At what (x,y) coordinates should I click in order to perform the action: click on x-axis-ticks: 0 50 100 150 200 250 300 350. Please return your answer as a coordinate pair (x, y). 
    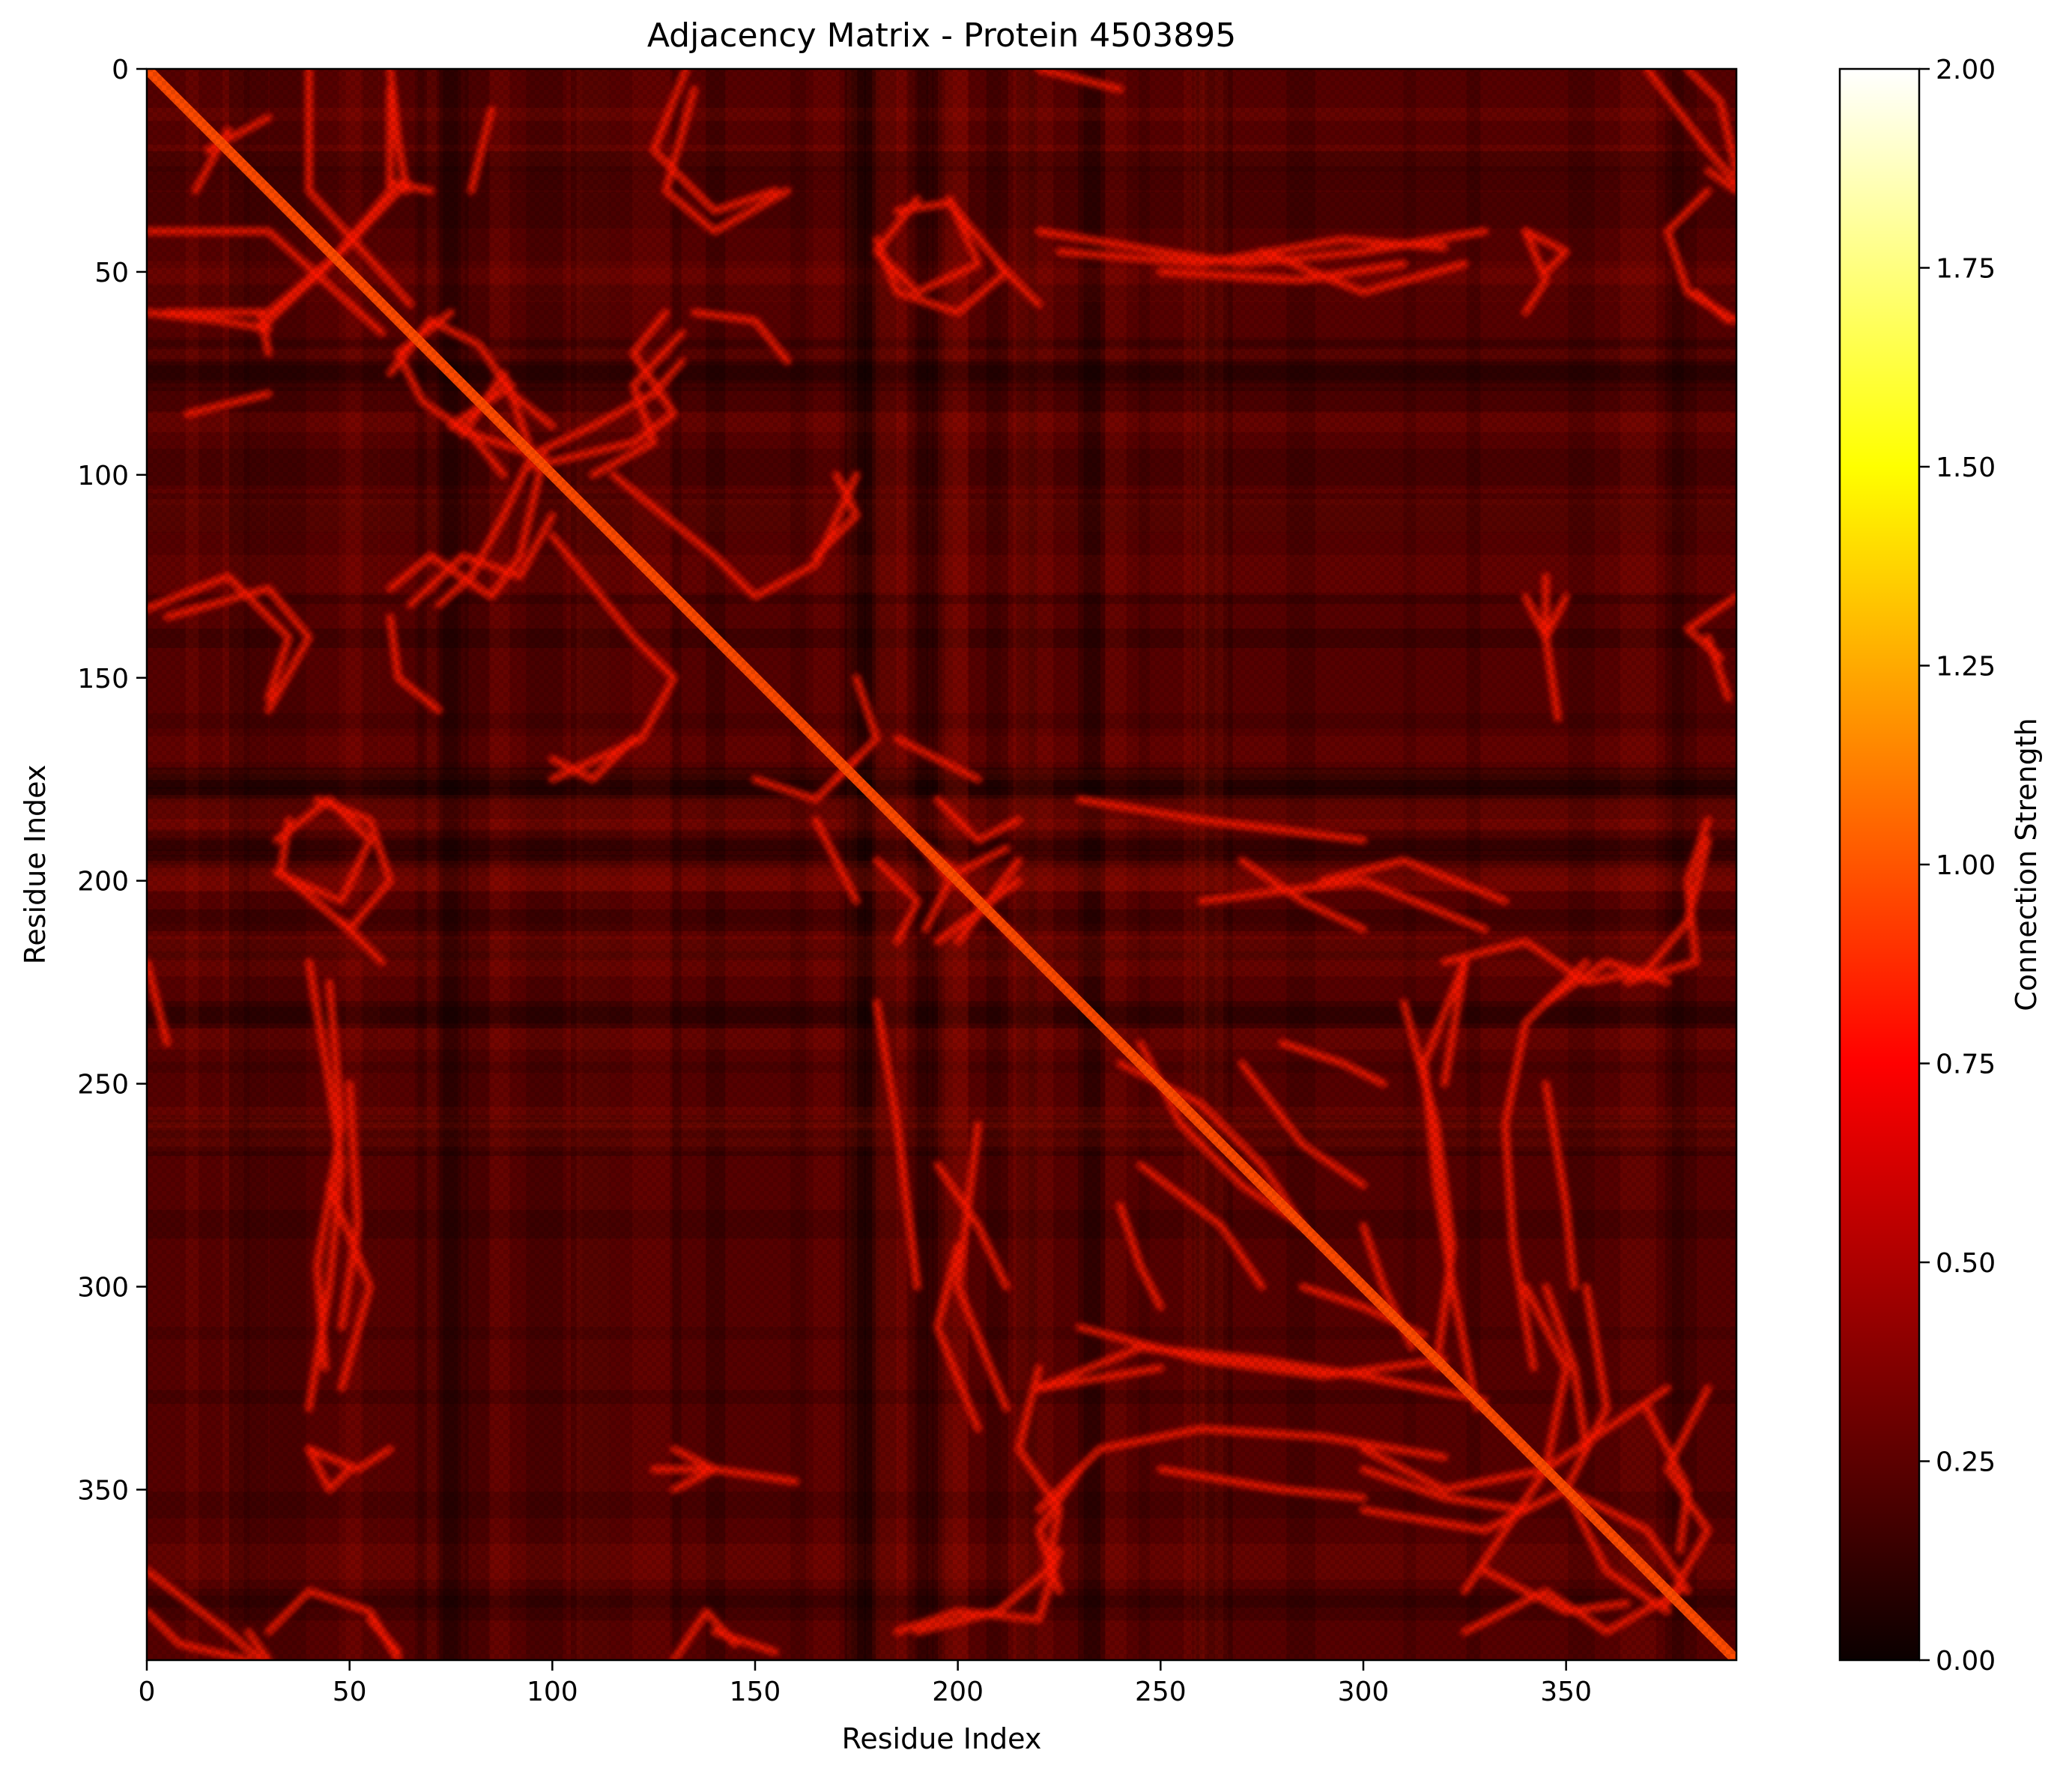
    Looking at the image, I should click on (865, 1683).